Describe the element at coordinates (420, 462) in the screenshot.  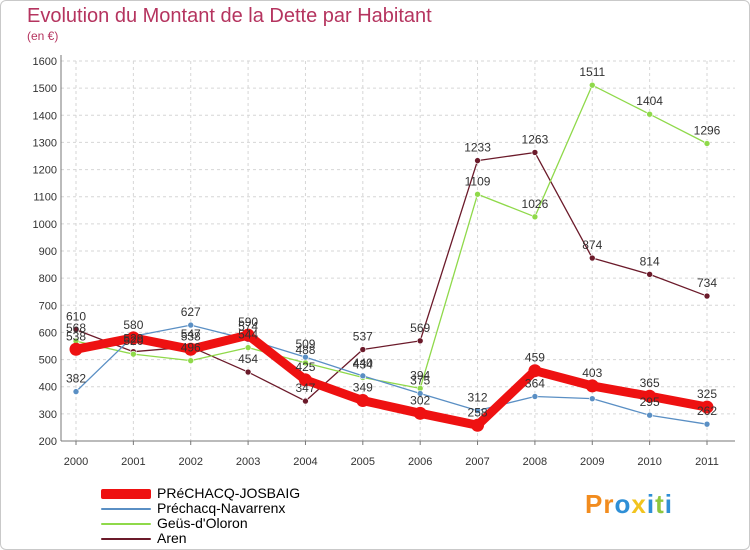
I see `x-tick-label: 2006` at that location.